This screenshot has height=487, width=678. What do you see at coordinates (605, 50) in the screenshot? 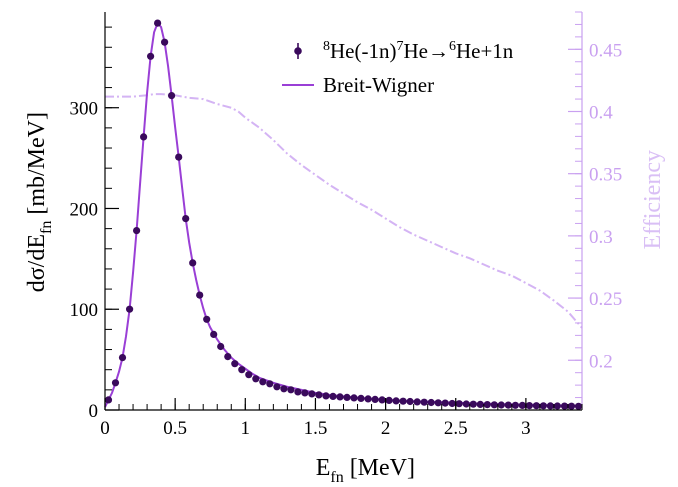
I see `y2-tick-label: 0.45` at bounding box center [605, 50].